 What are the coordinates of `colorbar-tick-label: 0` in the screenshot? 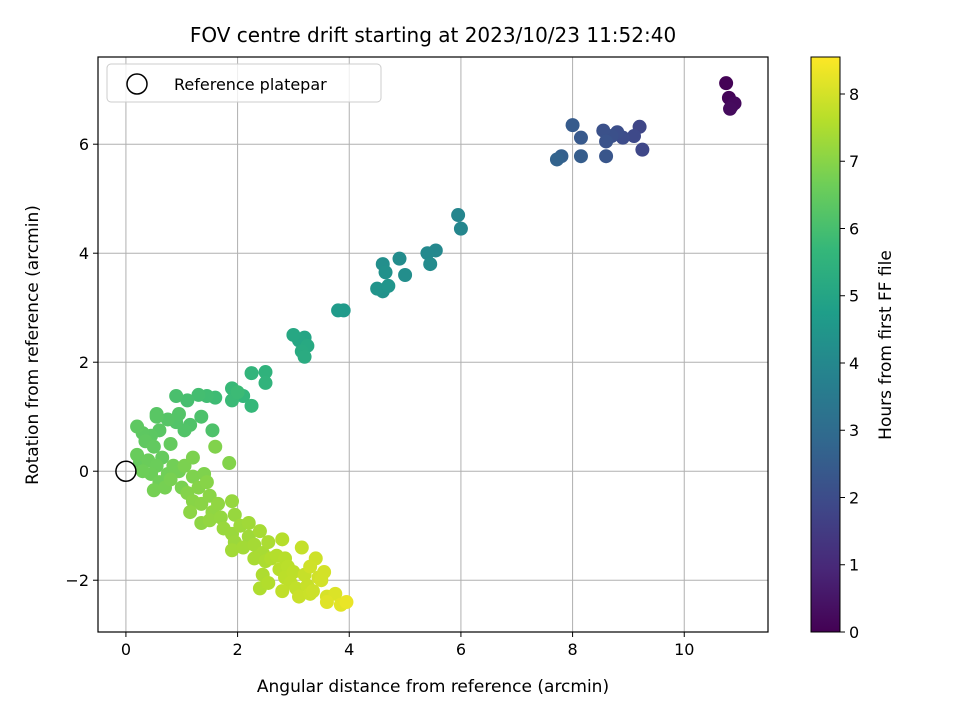 It's located at (854, 632).